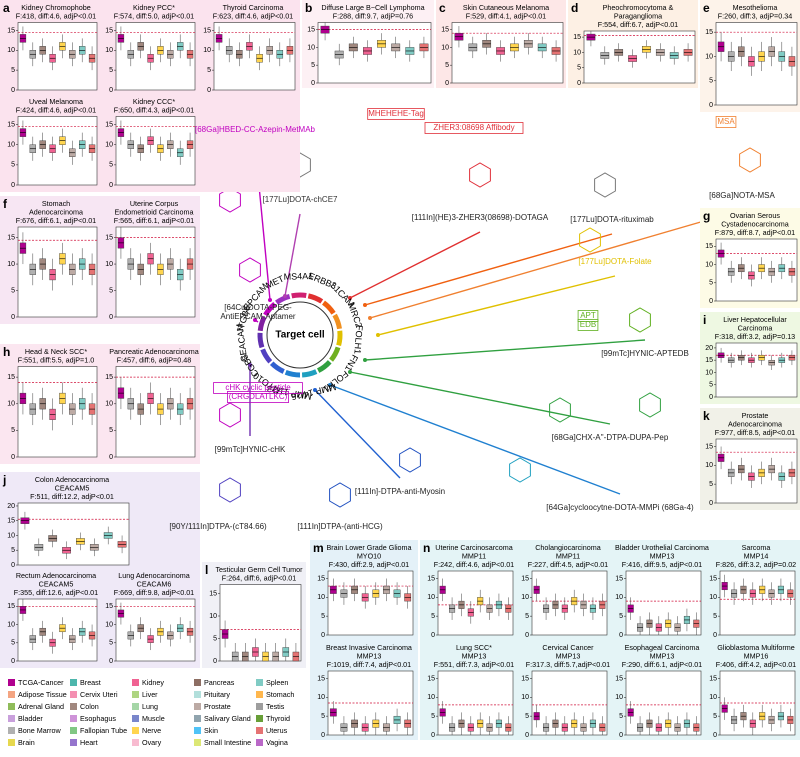 The width and height of the screenshot is (800, 757). Describe the element at coordinates (372, 7) in the screenshot. I see `plot-title: Diffuse Large B−Cell Lymphoma` at that location.